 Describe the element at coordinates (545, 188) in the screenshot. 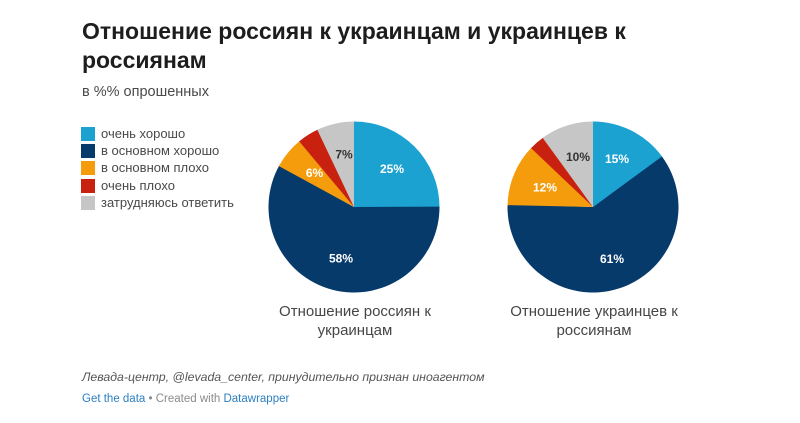

I see `svg-text: 12%` at that location.